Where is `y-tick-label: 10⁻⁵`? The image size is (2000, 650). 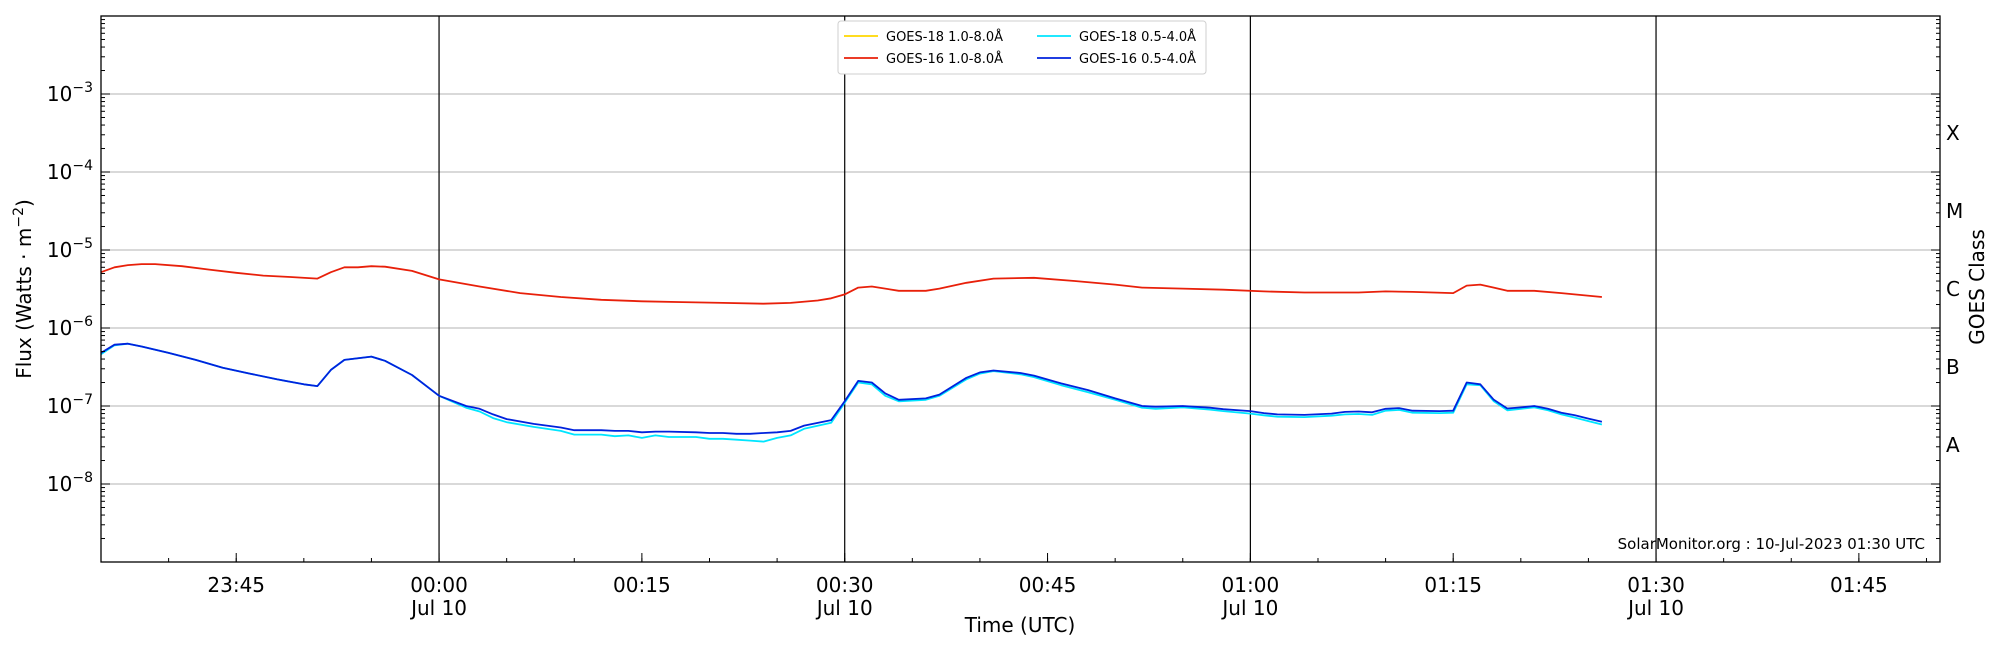
y-tick-label: 10⁻⁵ is located at coordinates (70, 249).